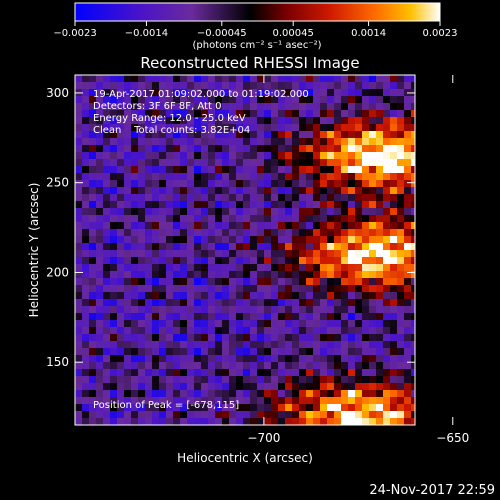 The height and width of the screenshot is (500, 500). What do you see at coordinates (293, 33) in the screenshot?
I see `colorbar-tick-label: 0.00045` at bounding box center [293, 33].